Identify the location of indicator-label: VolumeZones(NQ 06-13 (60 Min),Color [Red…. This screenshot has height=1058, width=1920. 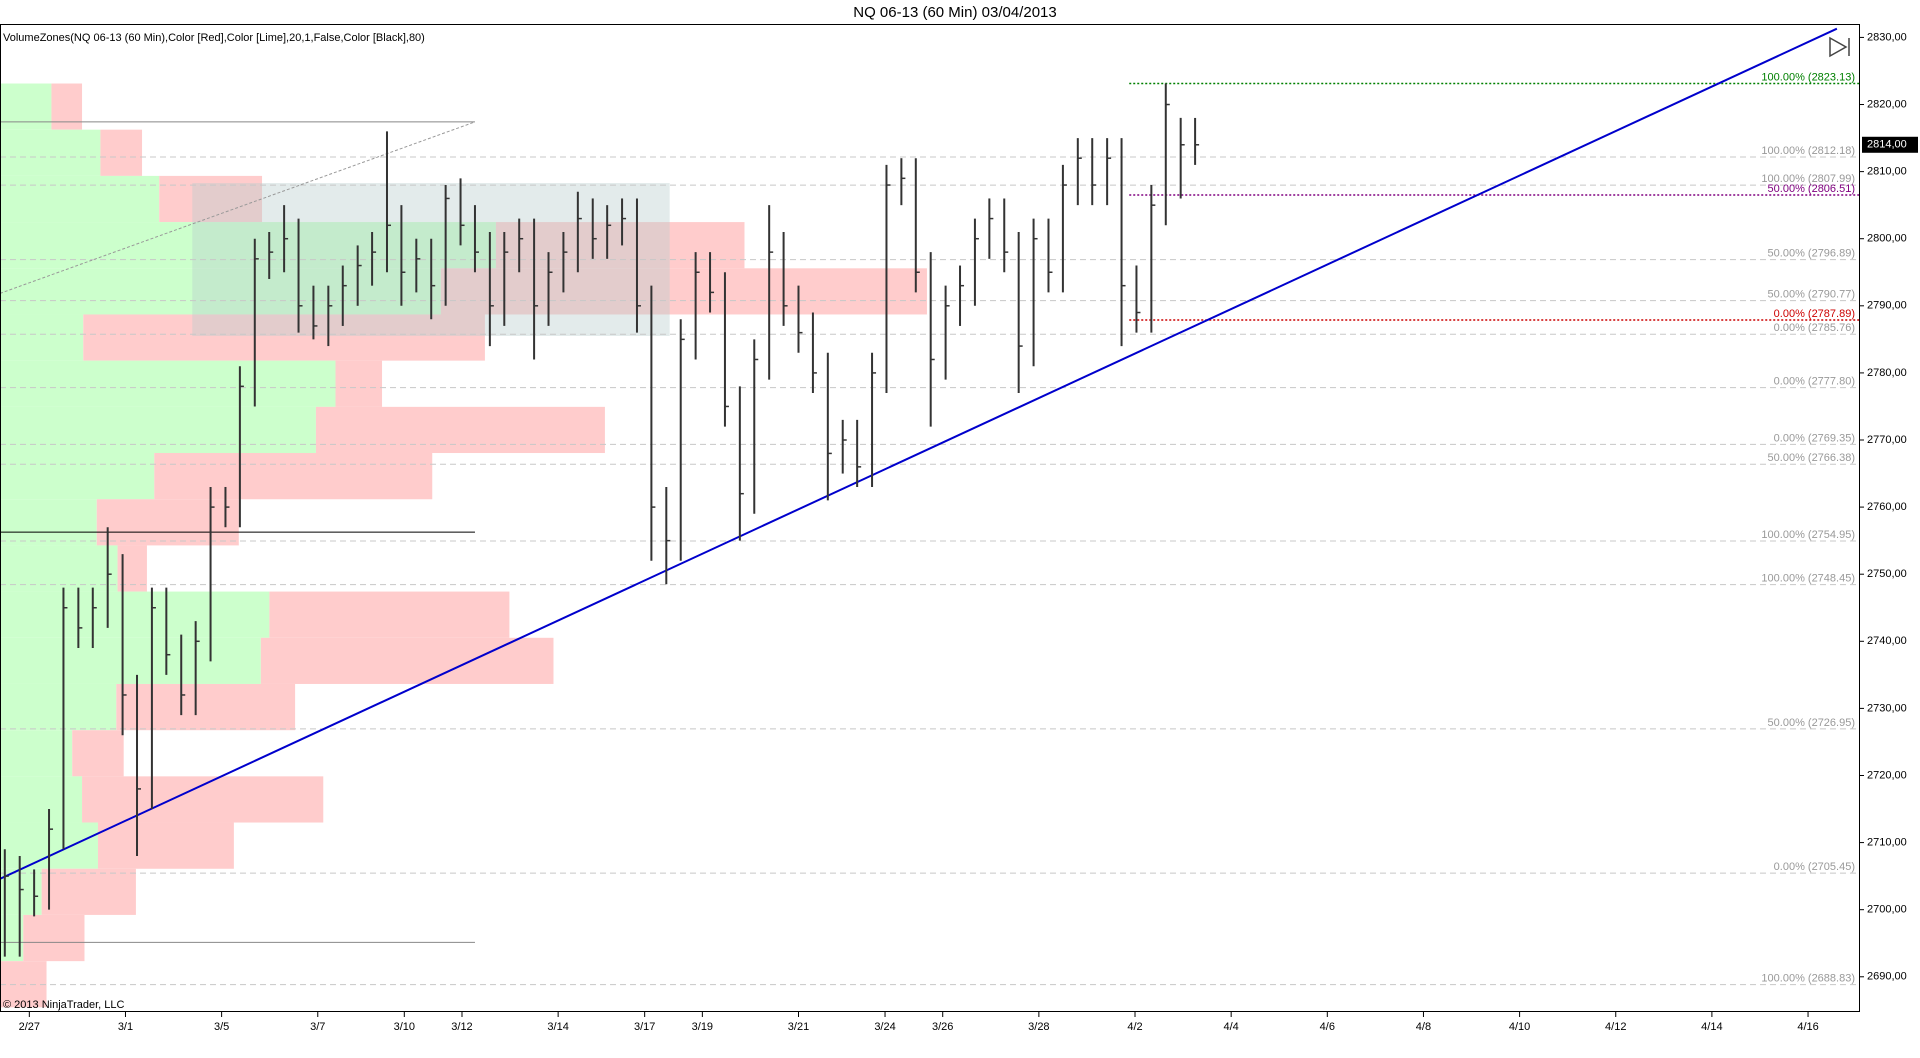
(214, 38).